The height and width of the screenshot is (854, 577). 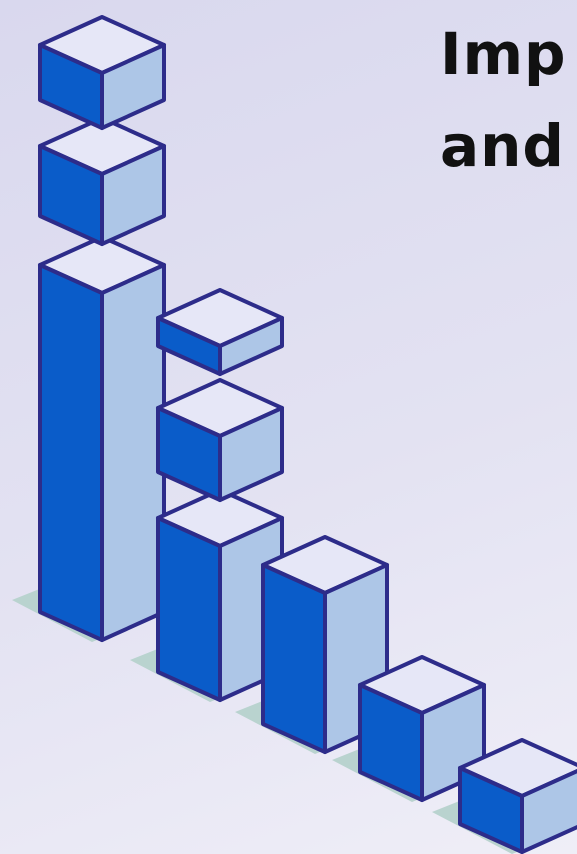 What do you see at coordinates (503, 54) in the screenshot?
I see `heading-line: Imp` at bounding box center [503, 54].